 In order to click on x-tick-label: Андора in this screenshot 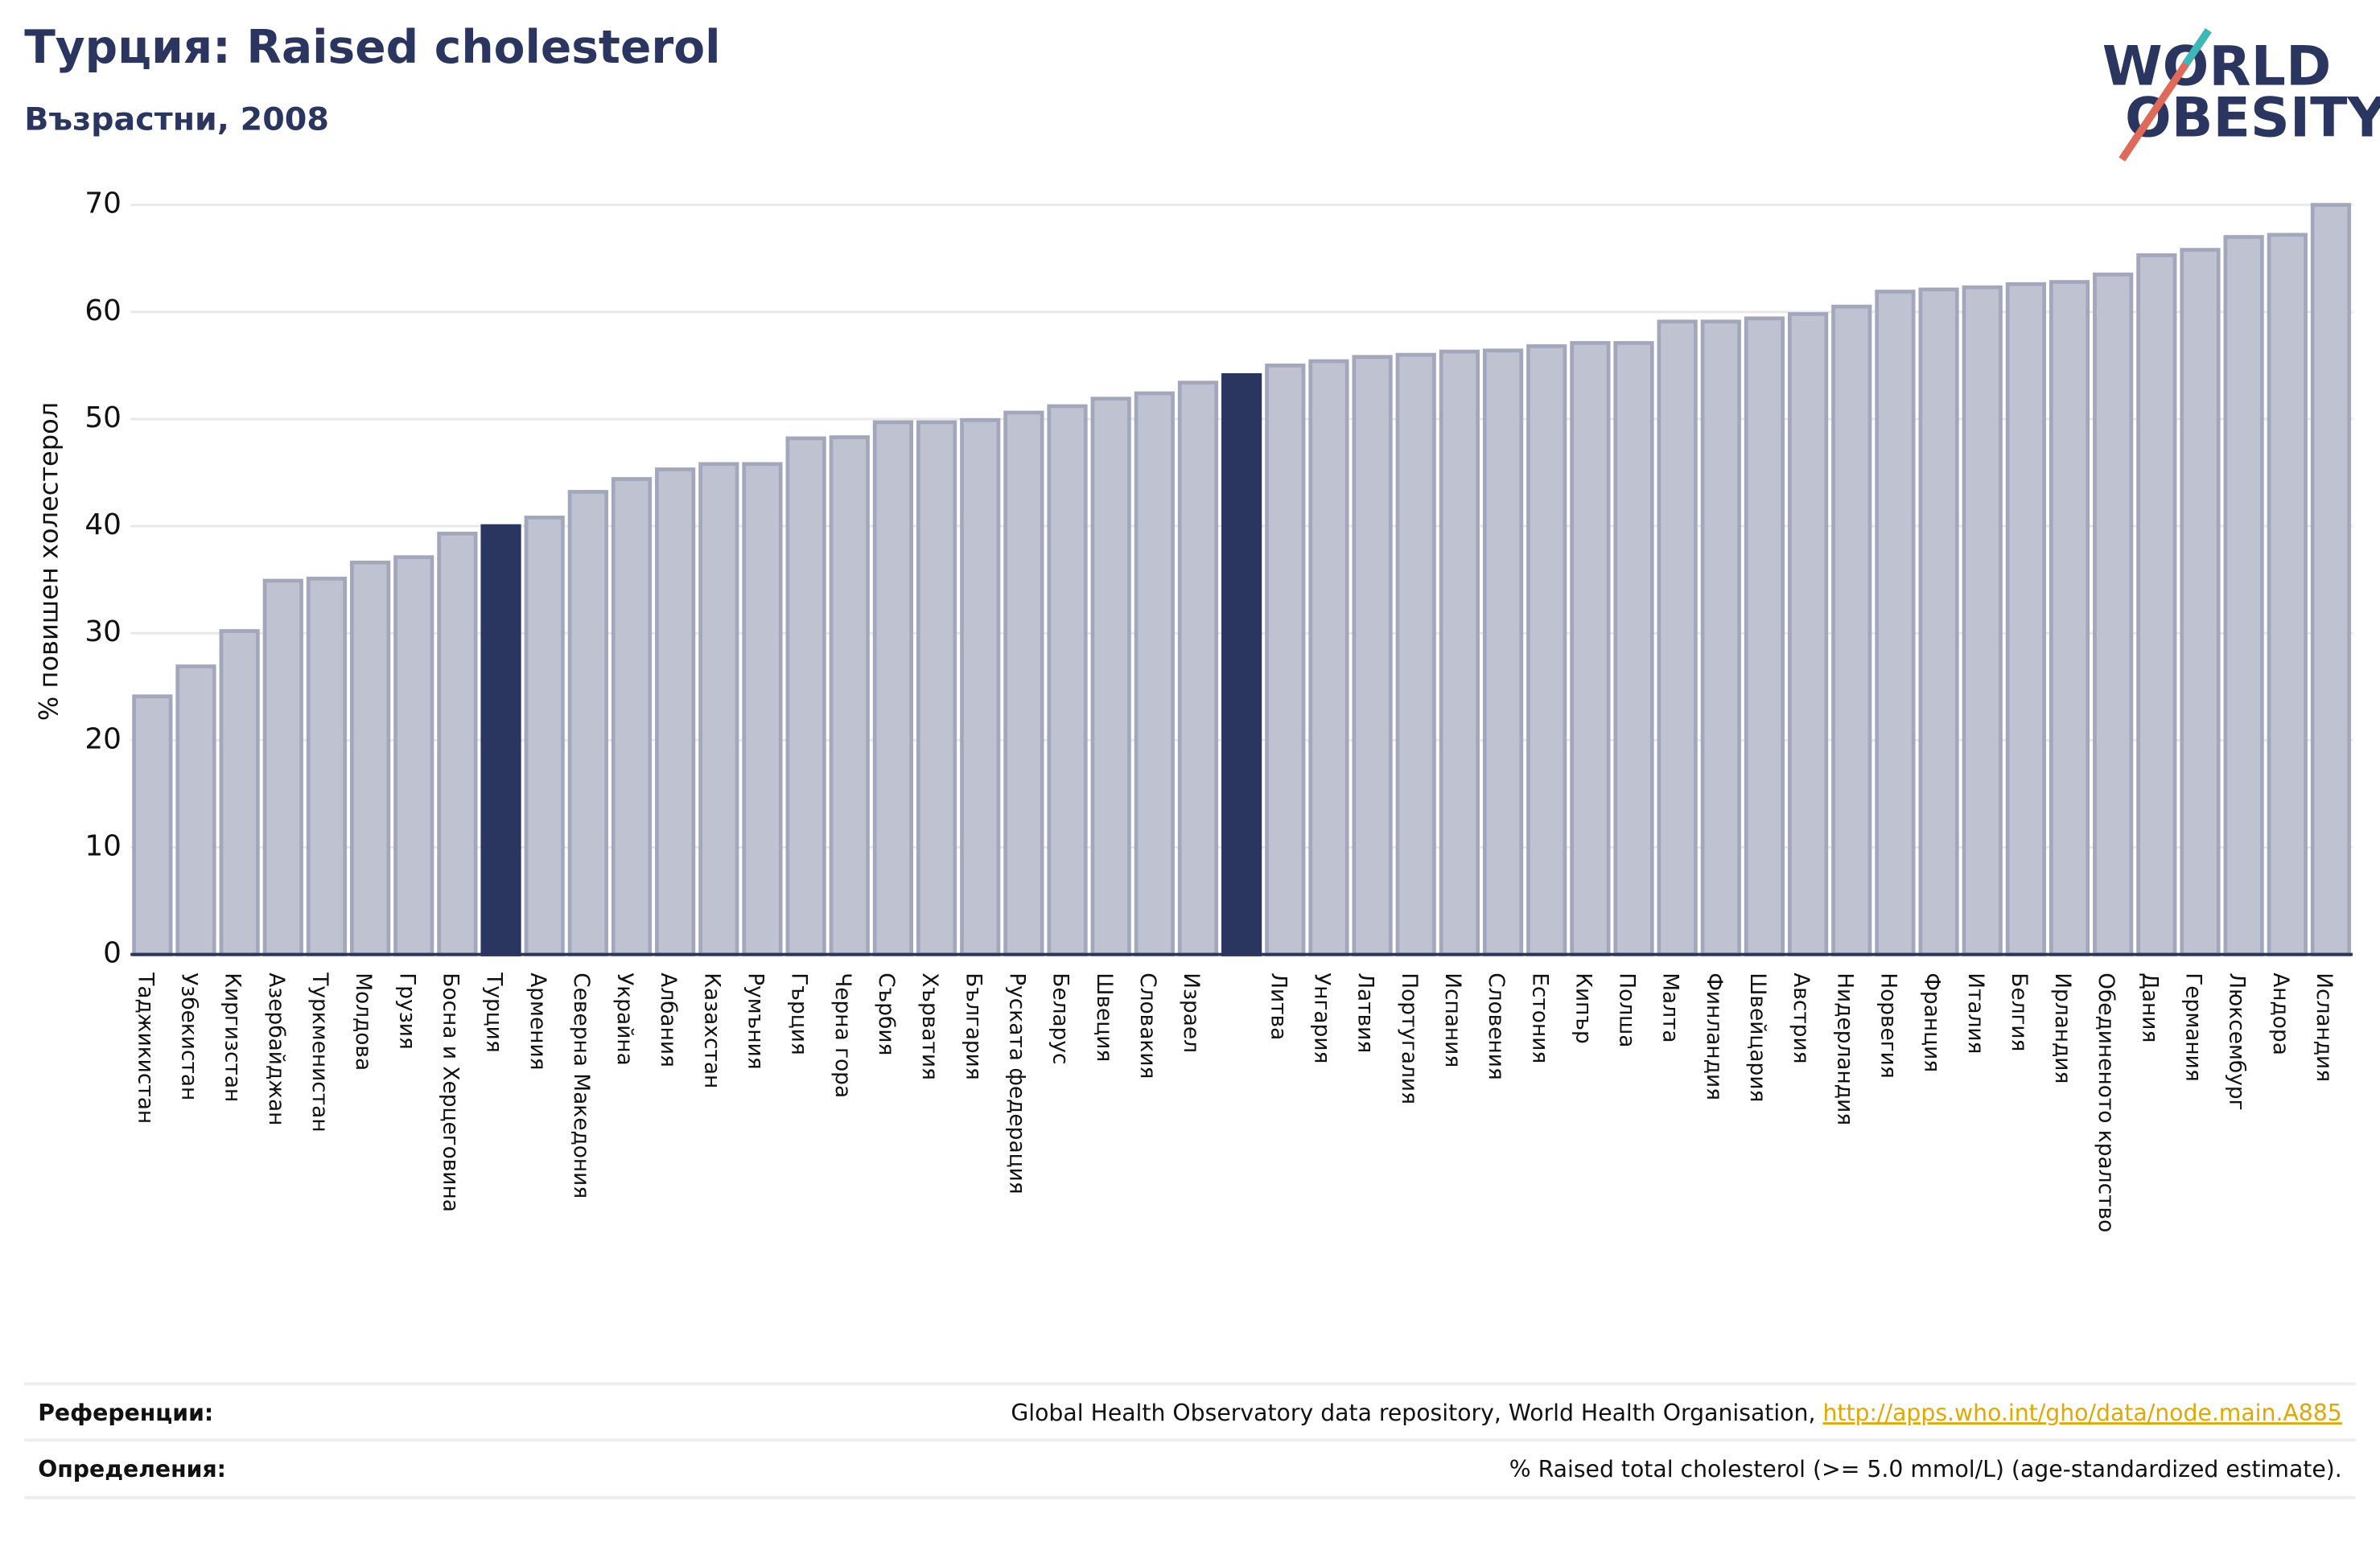, I will do `click(2280, 1013)`.